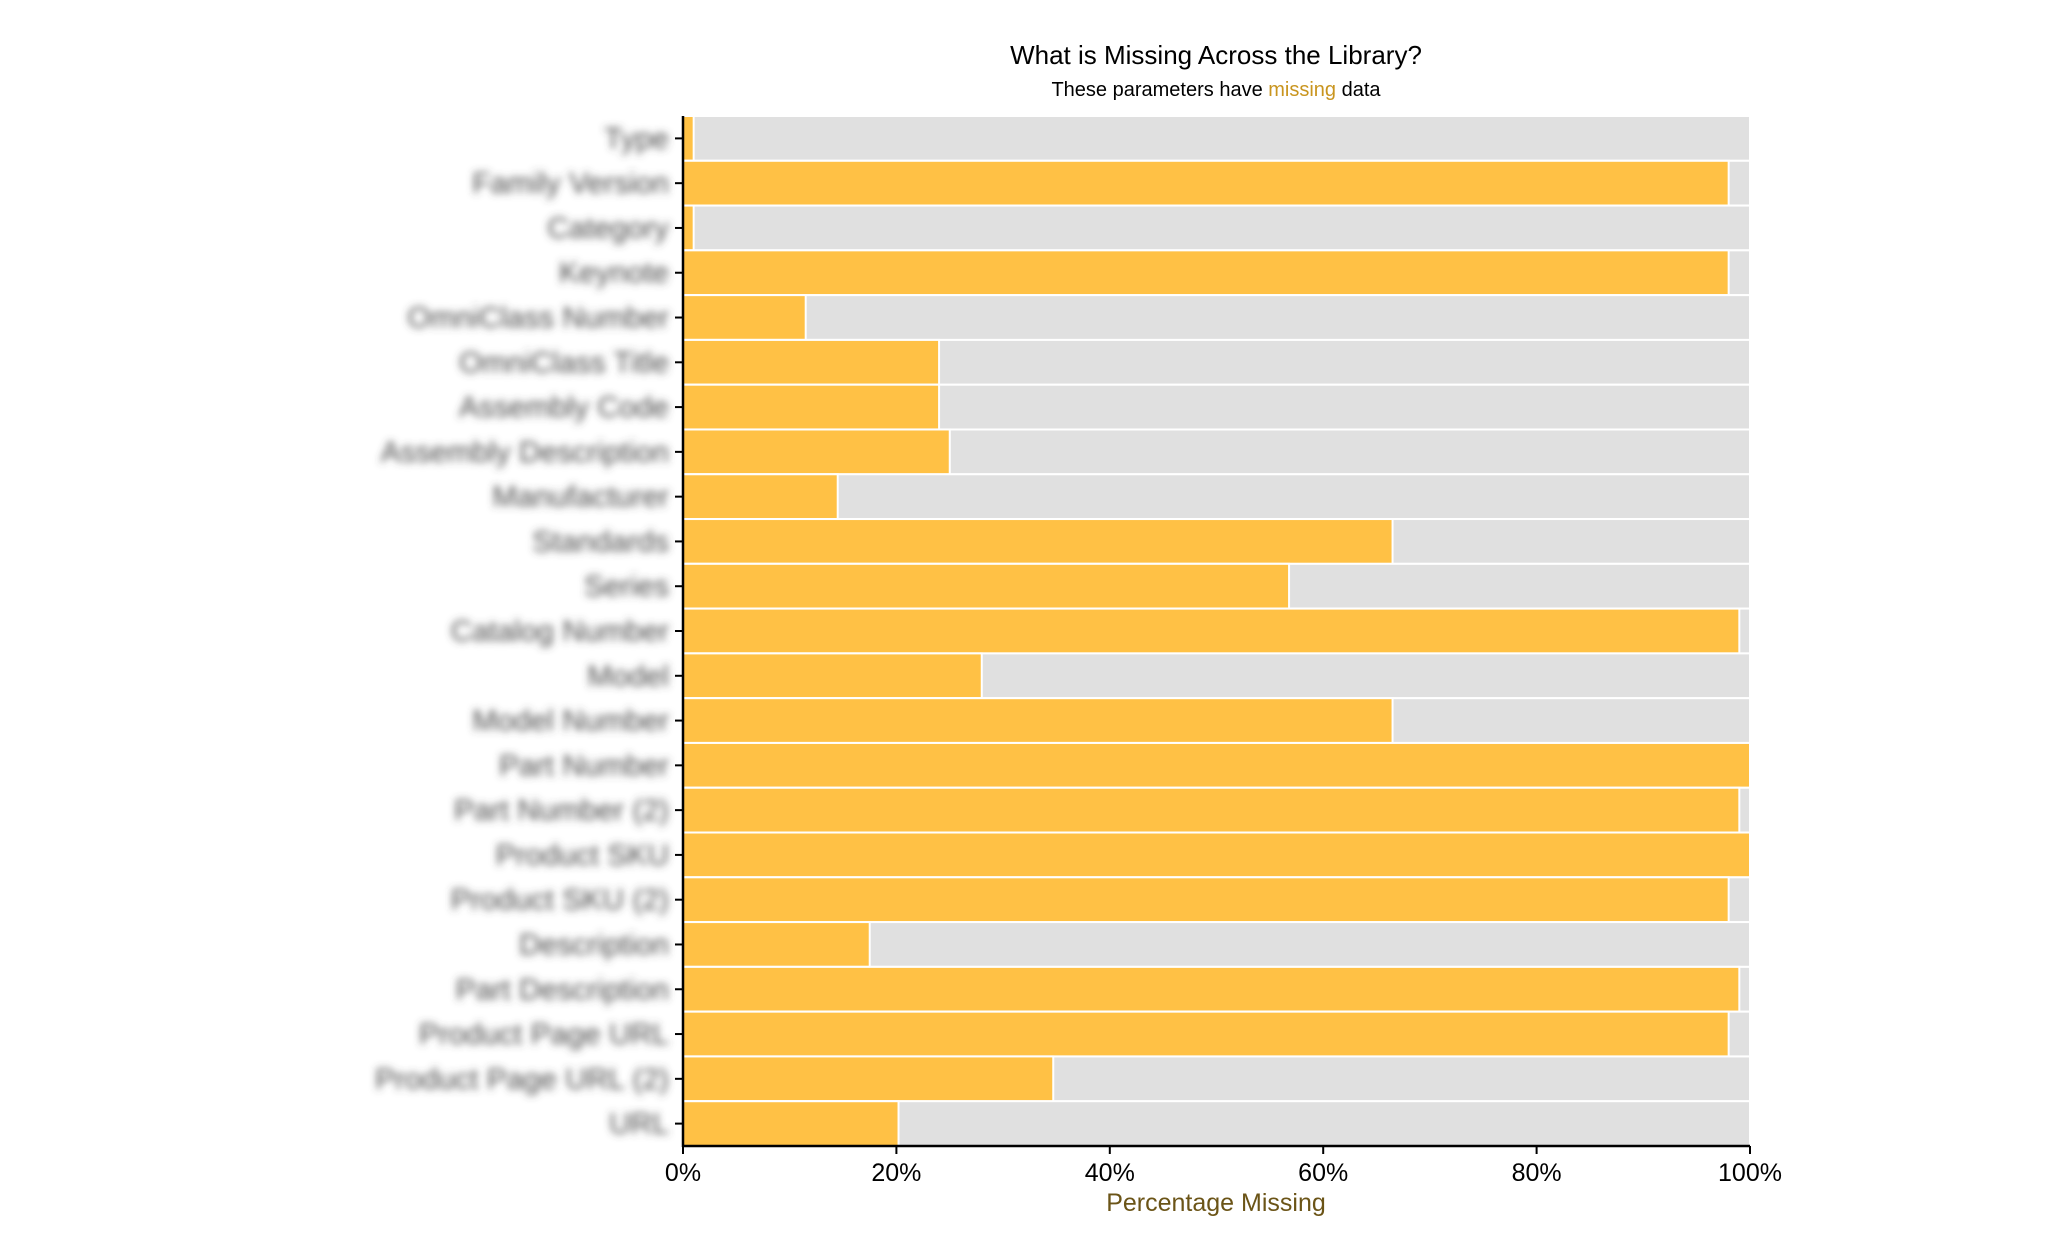  Describe the element at coordinates (580, 497) in the screenshot. I see `y-tick-label: Manufacturer` at that location.